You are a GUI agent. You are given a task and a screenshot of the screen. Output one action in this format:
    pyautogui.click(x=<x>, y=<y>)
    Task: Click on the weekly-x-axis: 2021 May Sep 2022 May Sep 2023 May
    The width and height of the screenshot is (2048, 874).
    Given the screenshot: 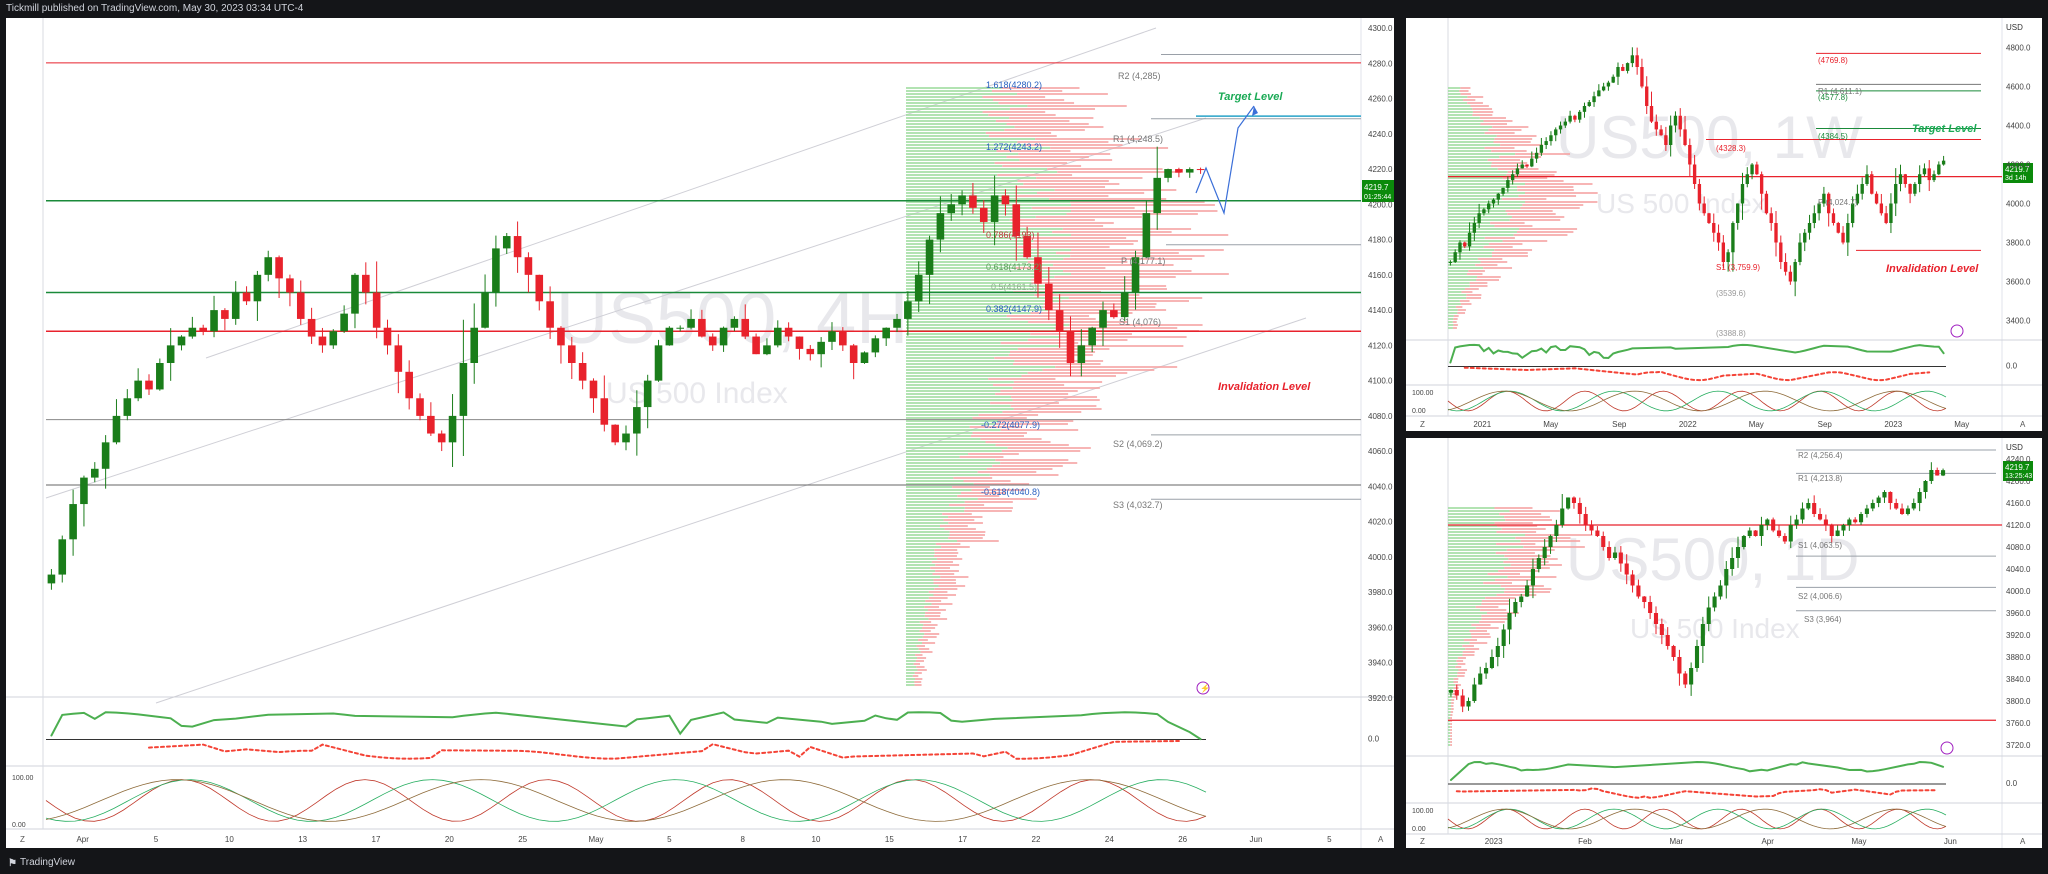 What is the action you would take?
    pyautogui.click(x=1721, y=424)
    